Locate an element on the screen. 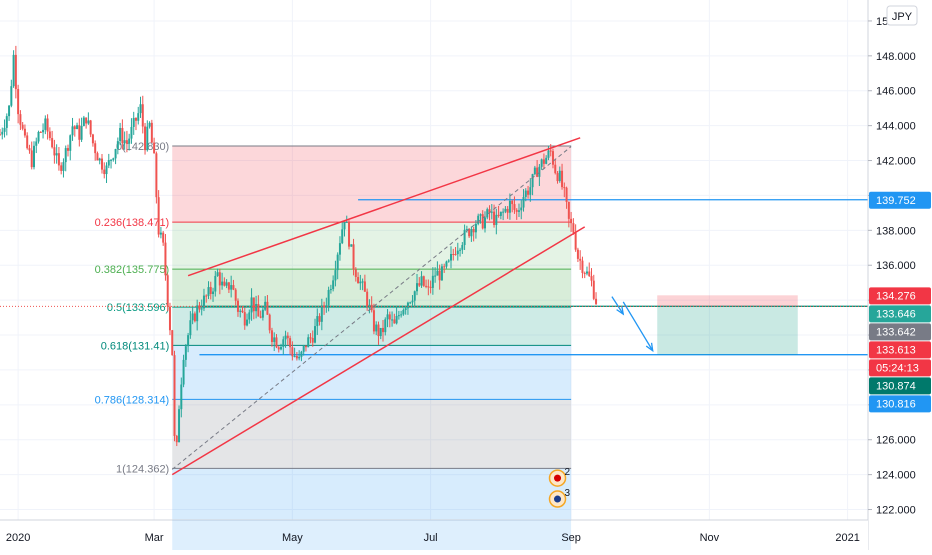  channel-upper-line is located at coordinates (384, 207).